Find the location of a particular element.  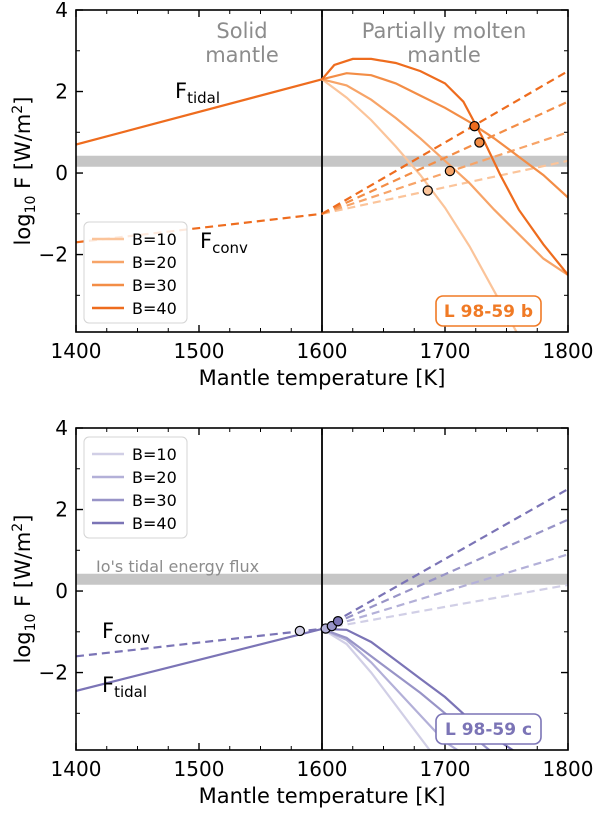

region-molten-line2: mantle is located at coordinates (444, 55).